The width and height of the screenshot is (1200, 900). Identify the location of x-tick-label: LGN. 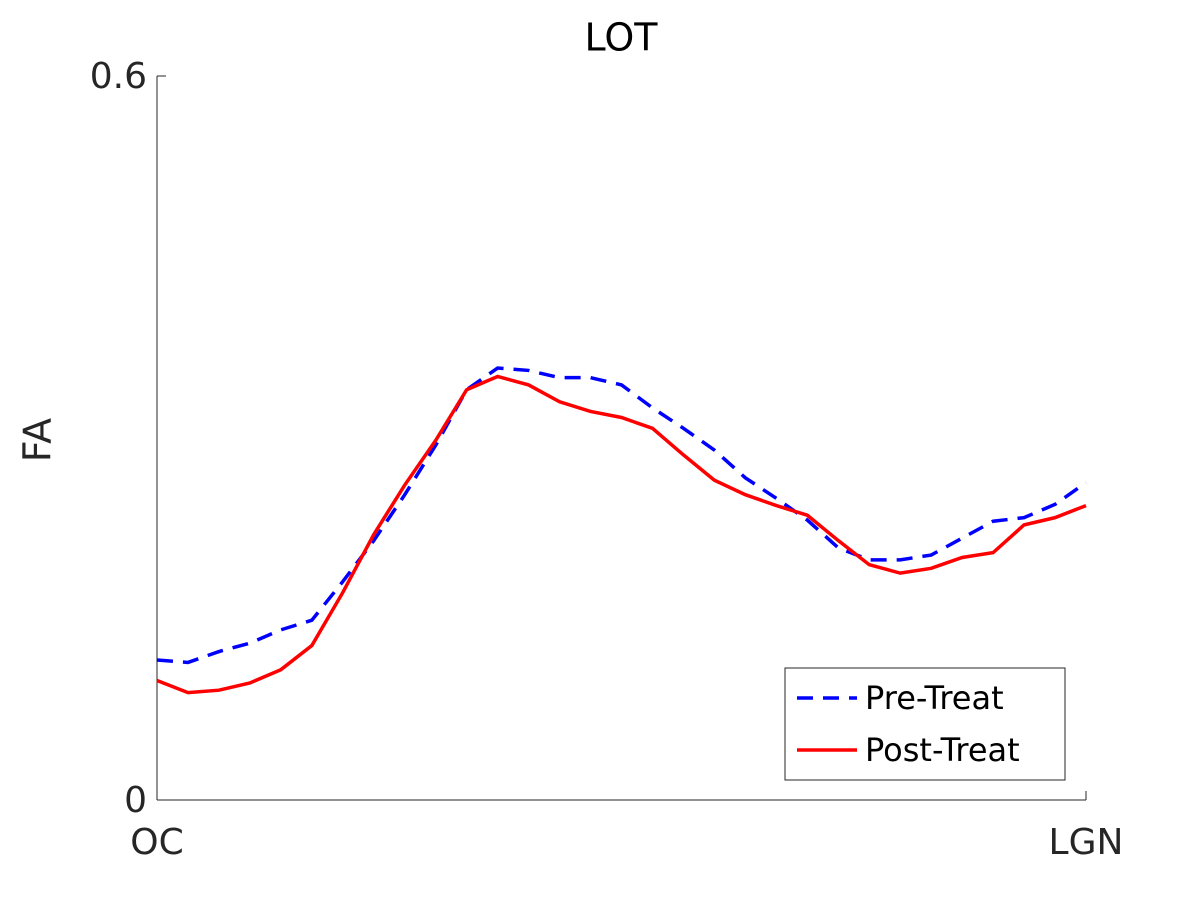
(1086, 842).